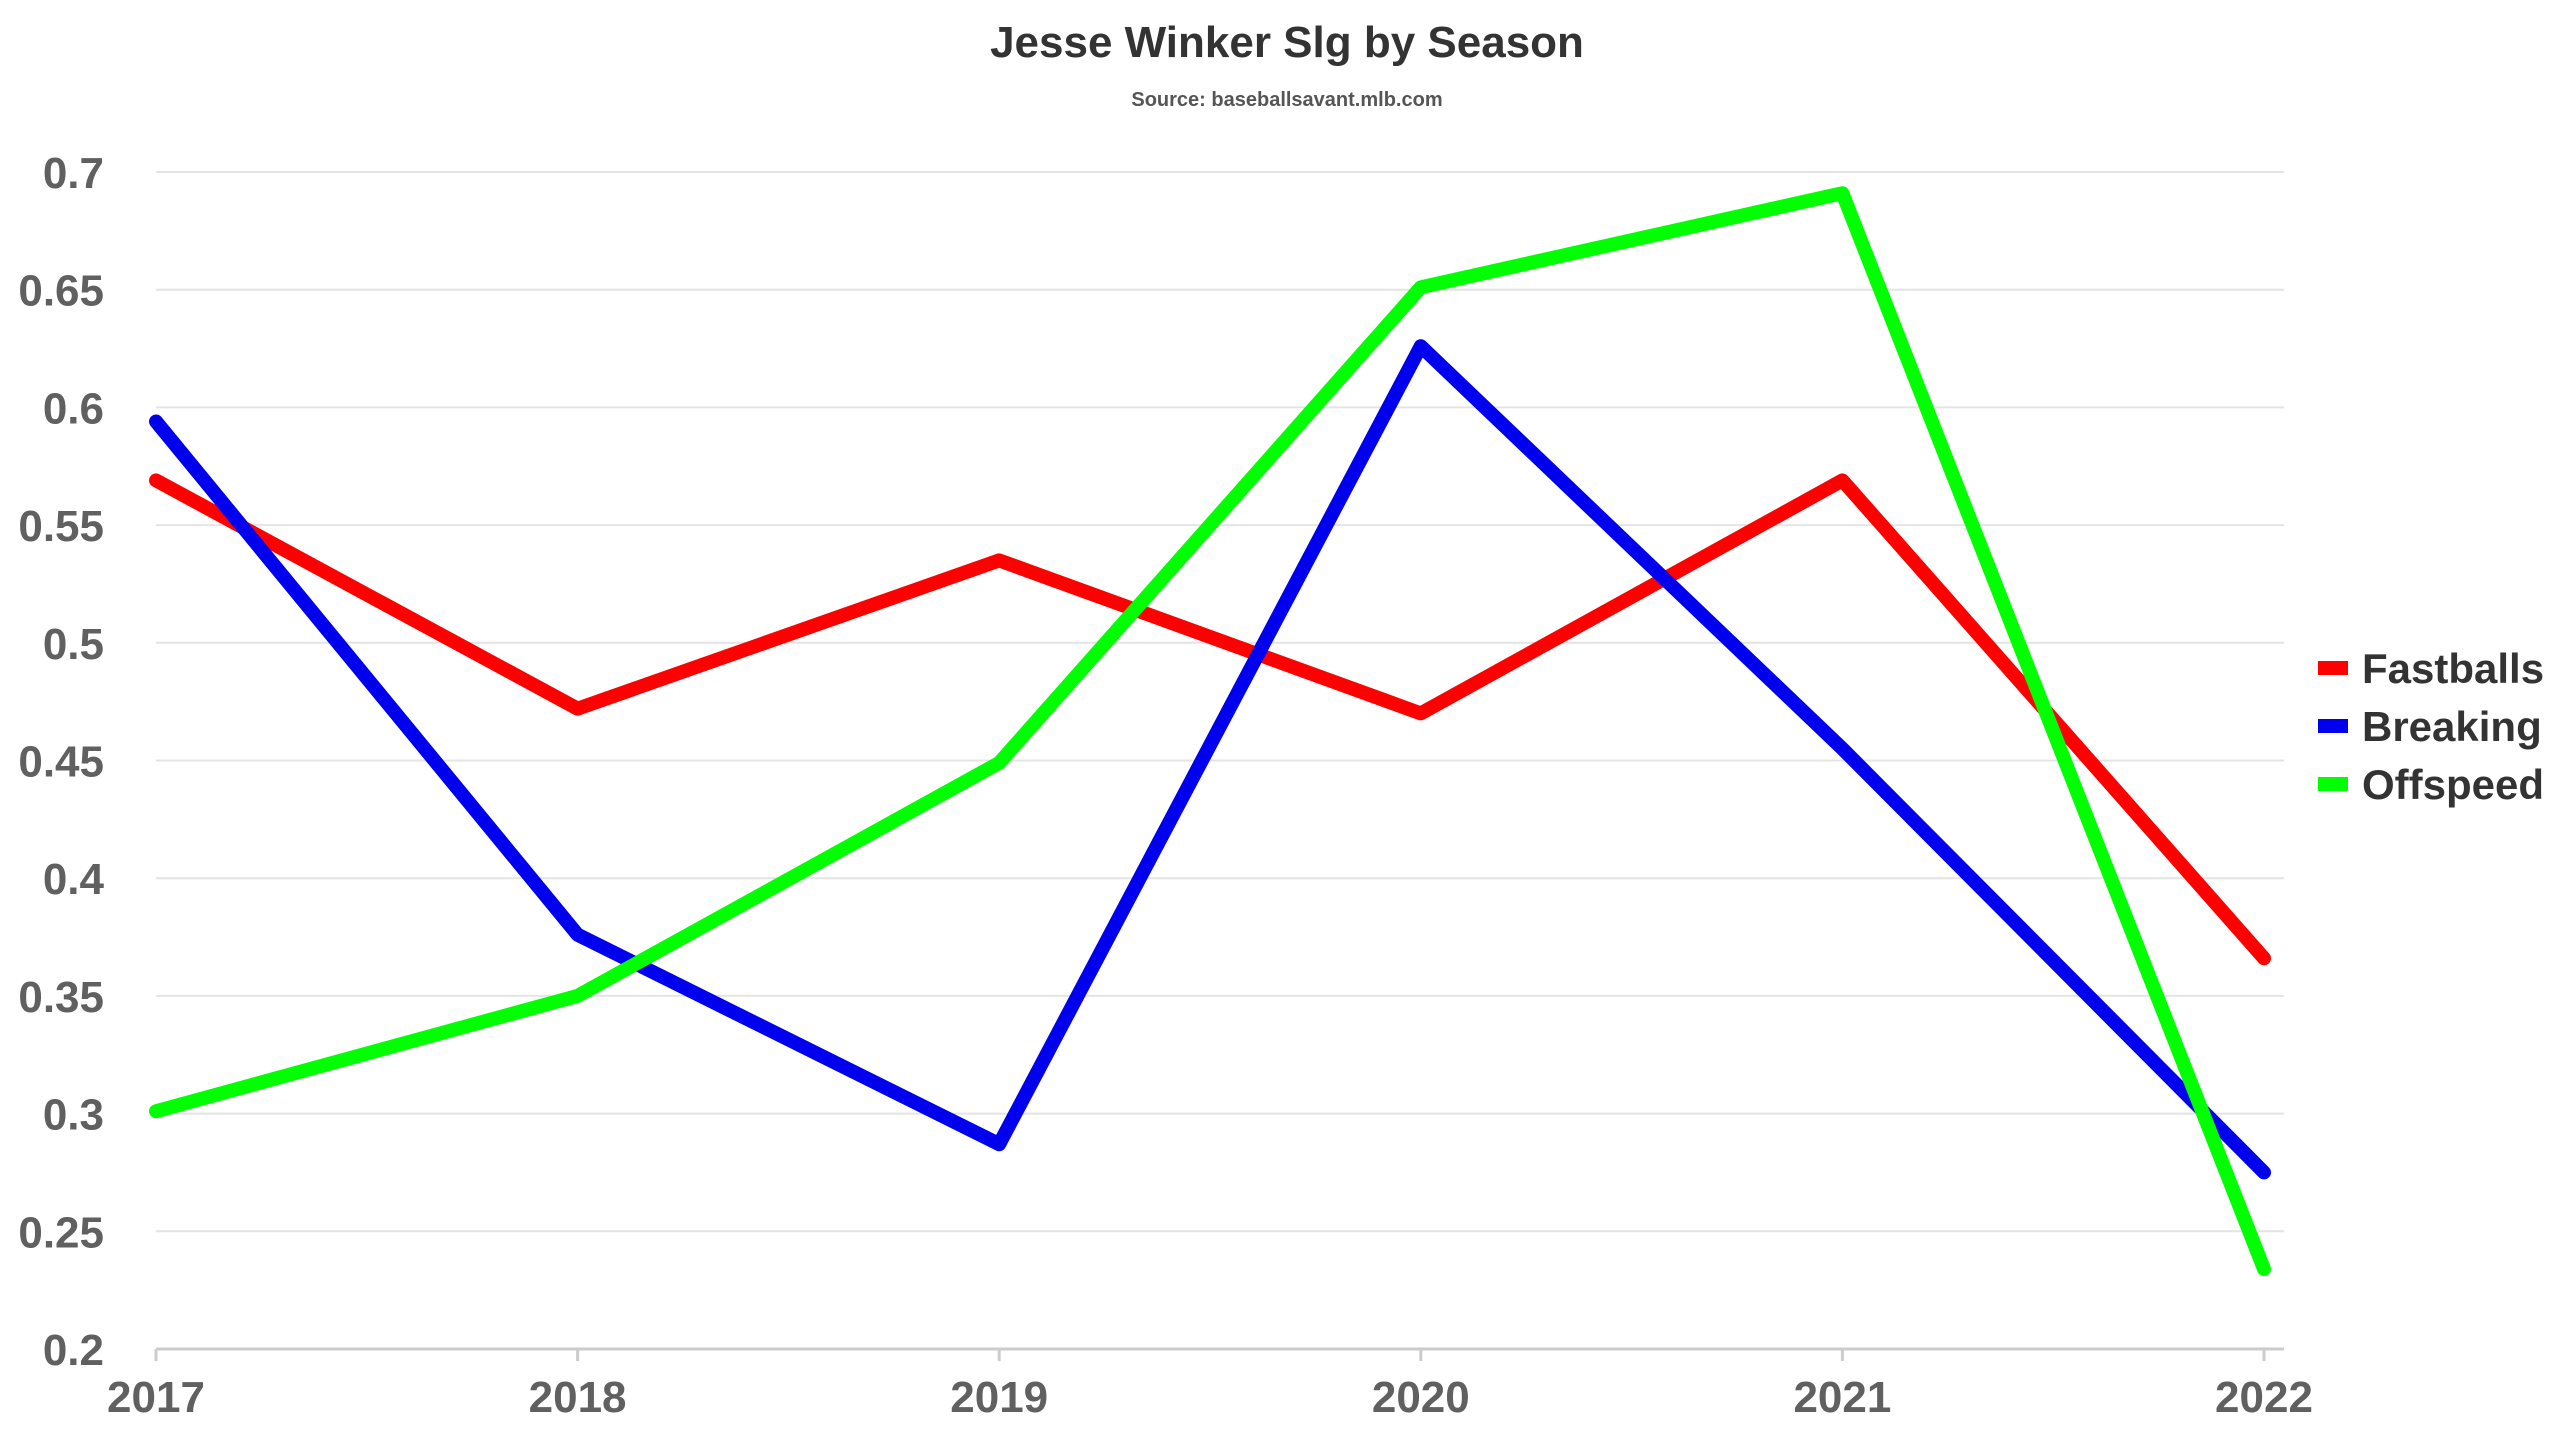 The image size is (2560, 1445). What do you see at coordinates (2453, 784) in the screenshot?
I see `legend-label-offspeed: Offspeed` at bounding box center [2453, 784].